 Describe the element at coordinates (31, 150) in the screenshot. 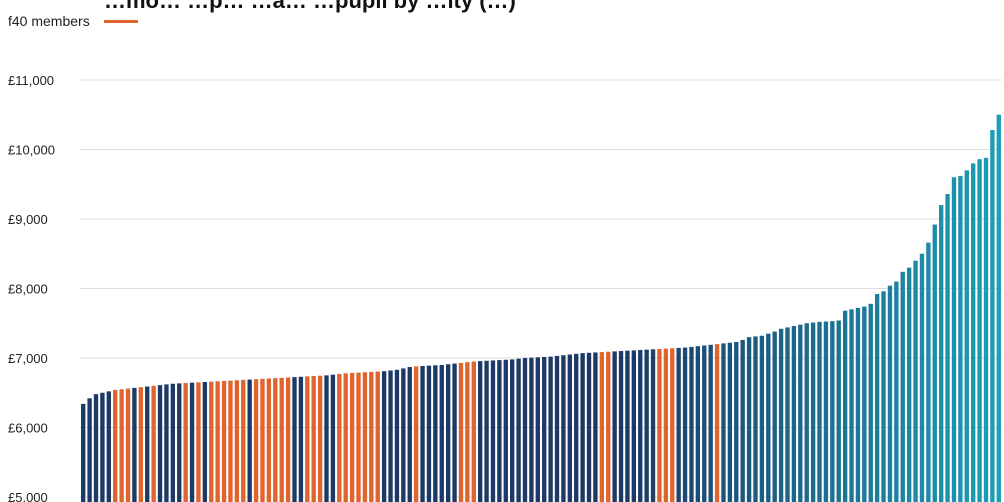

I see `y-tick-label: £10,000` at that location.